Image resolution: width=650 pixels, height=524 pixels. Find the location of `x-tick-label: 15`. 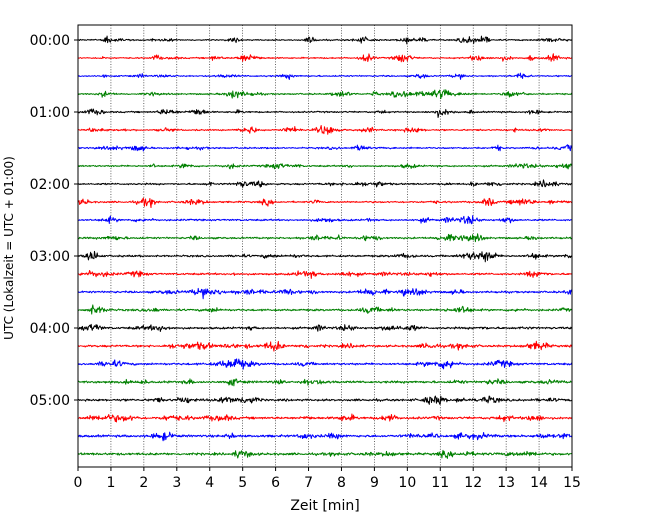

x-tick-label: 15 is located at coordinates (572, 483).